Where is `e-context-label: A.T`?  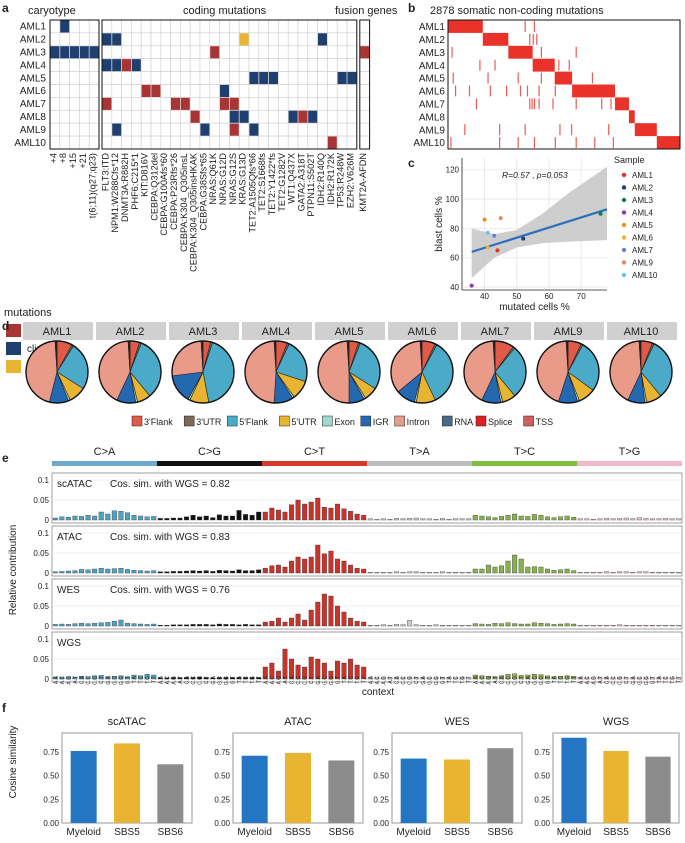 e-context-label: A.T is located at coordinates (496, 680).